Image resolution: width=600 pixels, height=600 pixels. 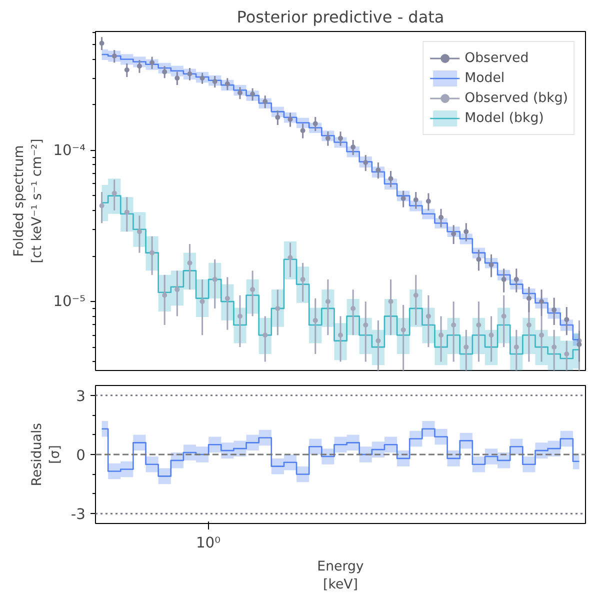 What do you see at coordinates (46, 454) in the screenshot?
I see `y-axis-title: Residuals [σ]` at bounding box center [46, 454].